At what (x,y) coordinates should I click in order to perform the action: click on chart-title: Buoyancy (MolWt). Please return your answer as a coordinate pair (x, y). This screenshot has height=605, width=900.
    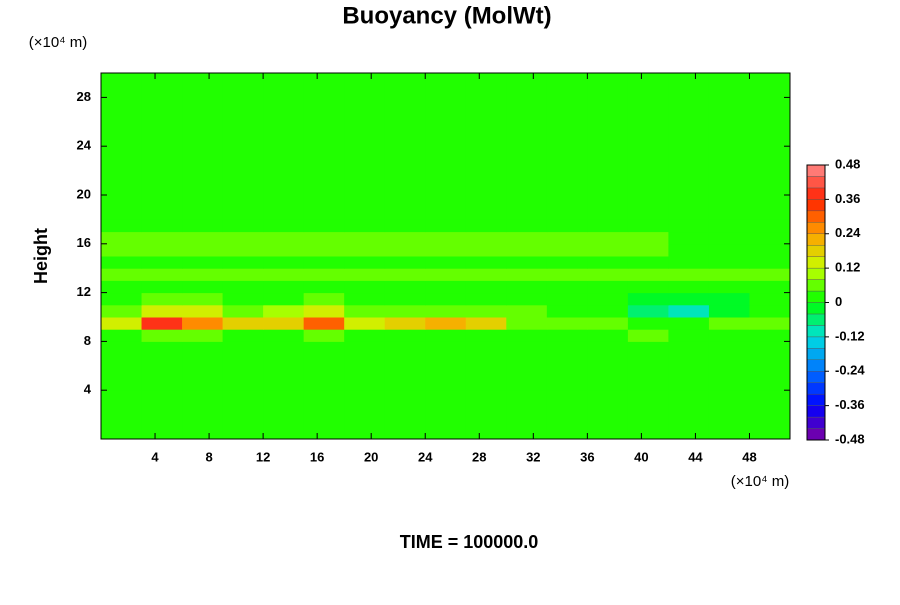
    Looking at the image, I should click on (446, 15).